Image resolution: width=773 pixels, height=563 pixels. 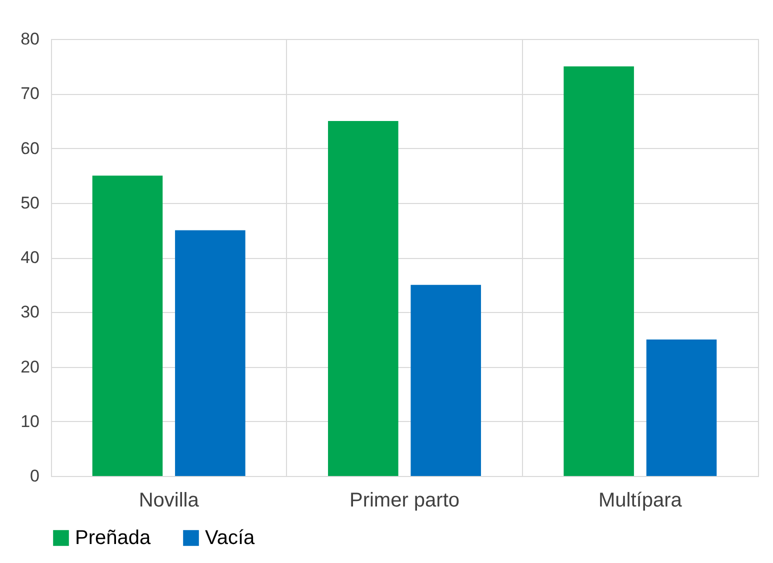 I want to click on y-tick-label: 60, so click(x=30, y=148).